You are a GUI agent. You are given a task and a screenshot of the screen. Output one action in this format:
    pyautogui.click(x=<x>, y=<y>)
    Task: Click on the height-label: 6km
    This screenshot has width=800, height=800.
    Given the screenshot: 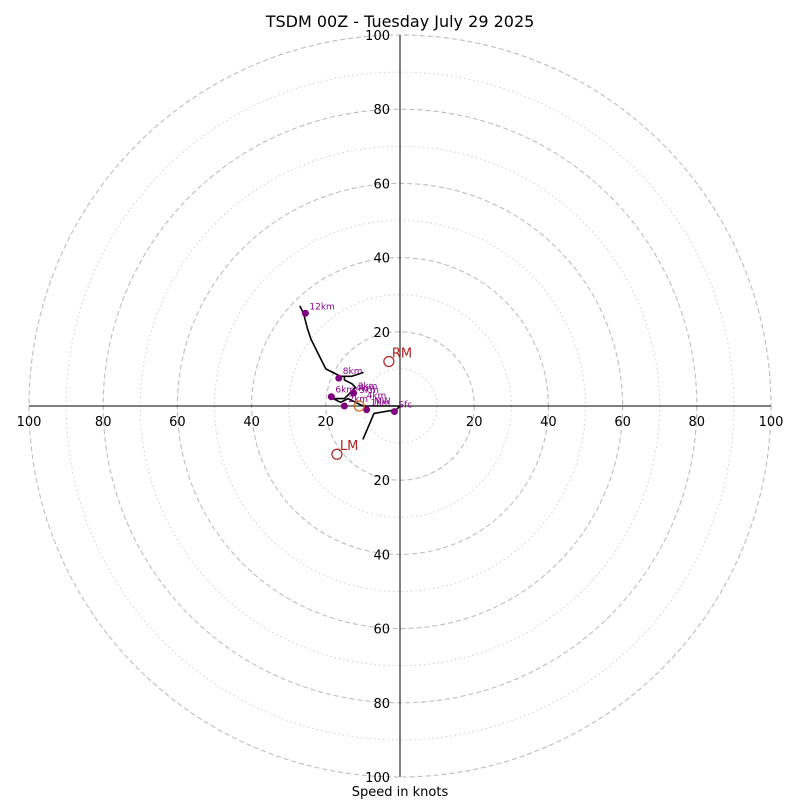 What is the action you would take?
    pyautogui.click(x=345, y=391)
    